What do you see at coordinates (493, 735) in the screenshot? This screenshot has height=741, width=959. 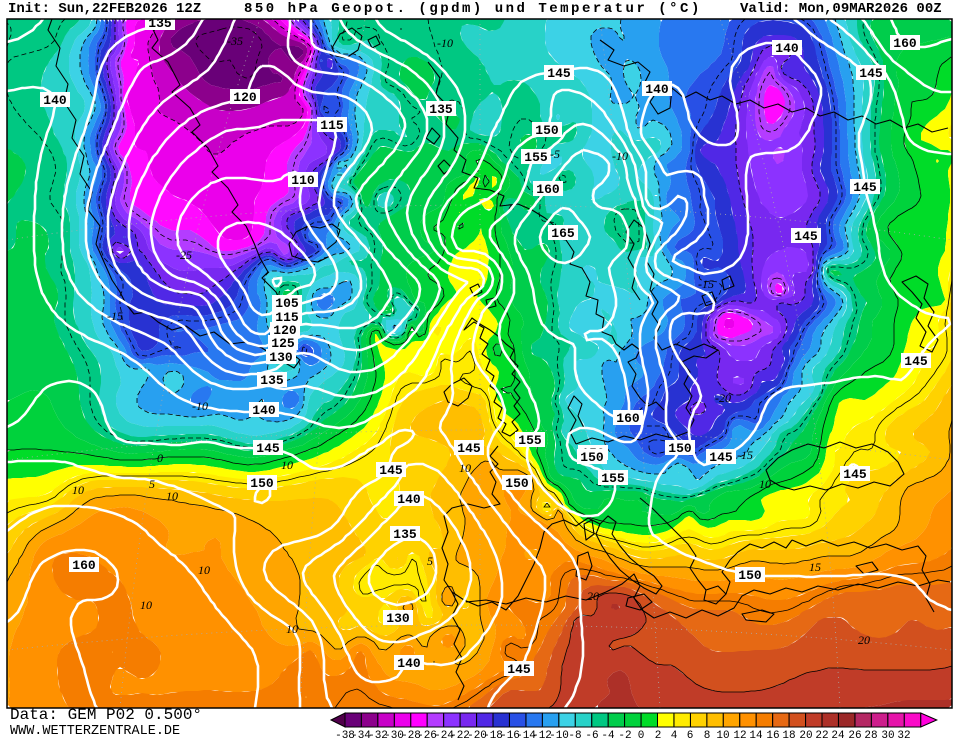 I see `svg-text: -18` at bounding box center [493, 735].